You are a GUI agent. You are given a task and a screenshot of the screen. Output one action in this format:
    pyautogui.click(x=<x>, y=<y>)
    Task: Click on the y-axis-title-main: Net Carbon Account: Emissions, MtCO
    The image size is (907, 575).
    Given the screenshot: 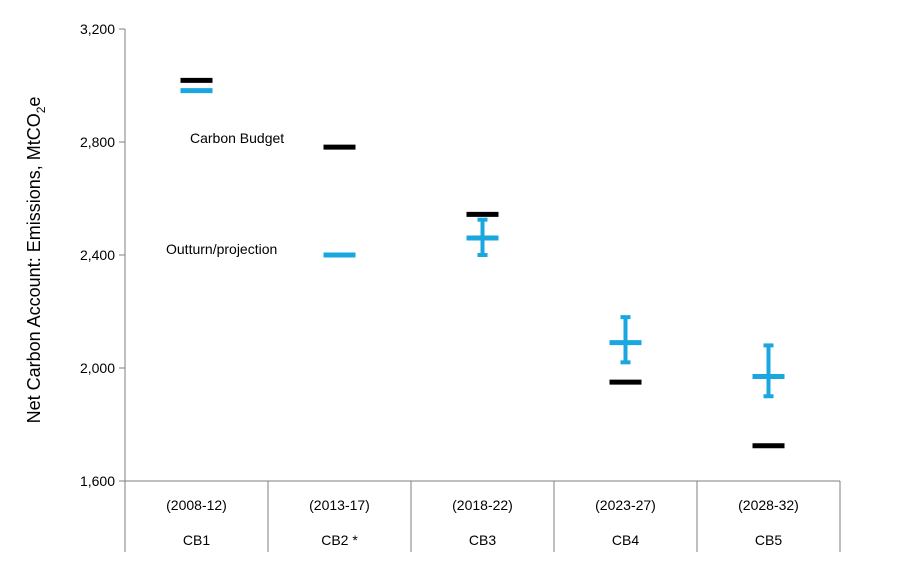 What is the action you would take?
    pyautogui.click(x=34, y=268)
    